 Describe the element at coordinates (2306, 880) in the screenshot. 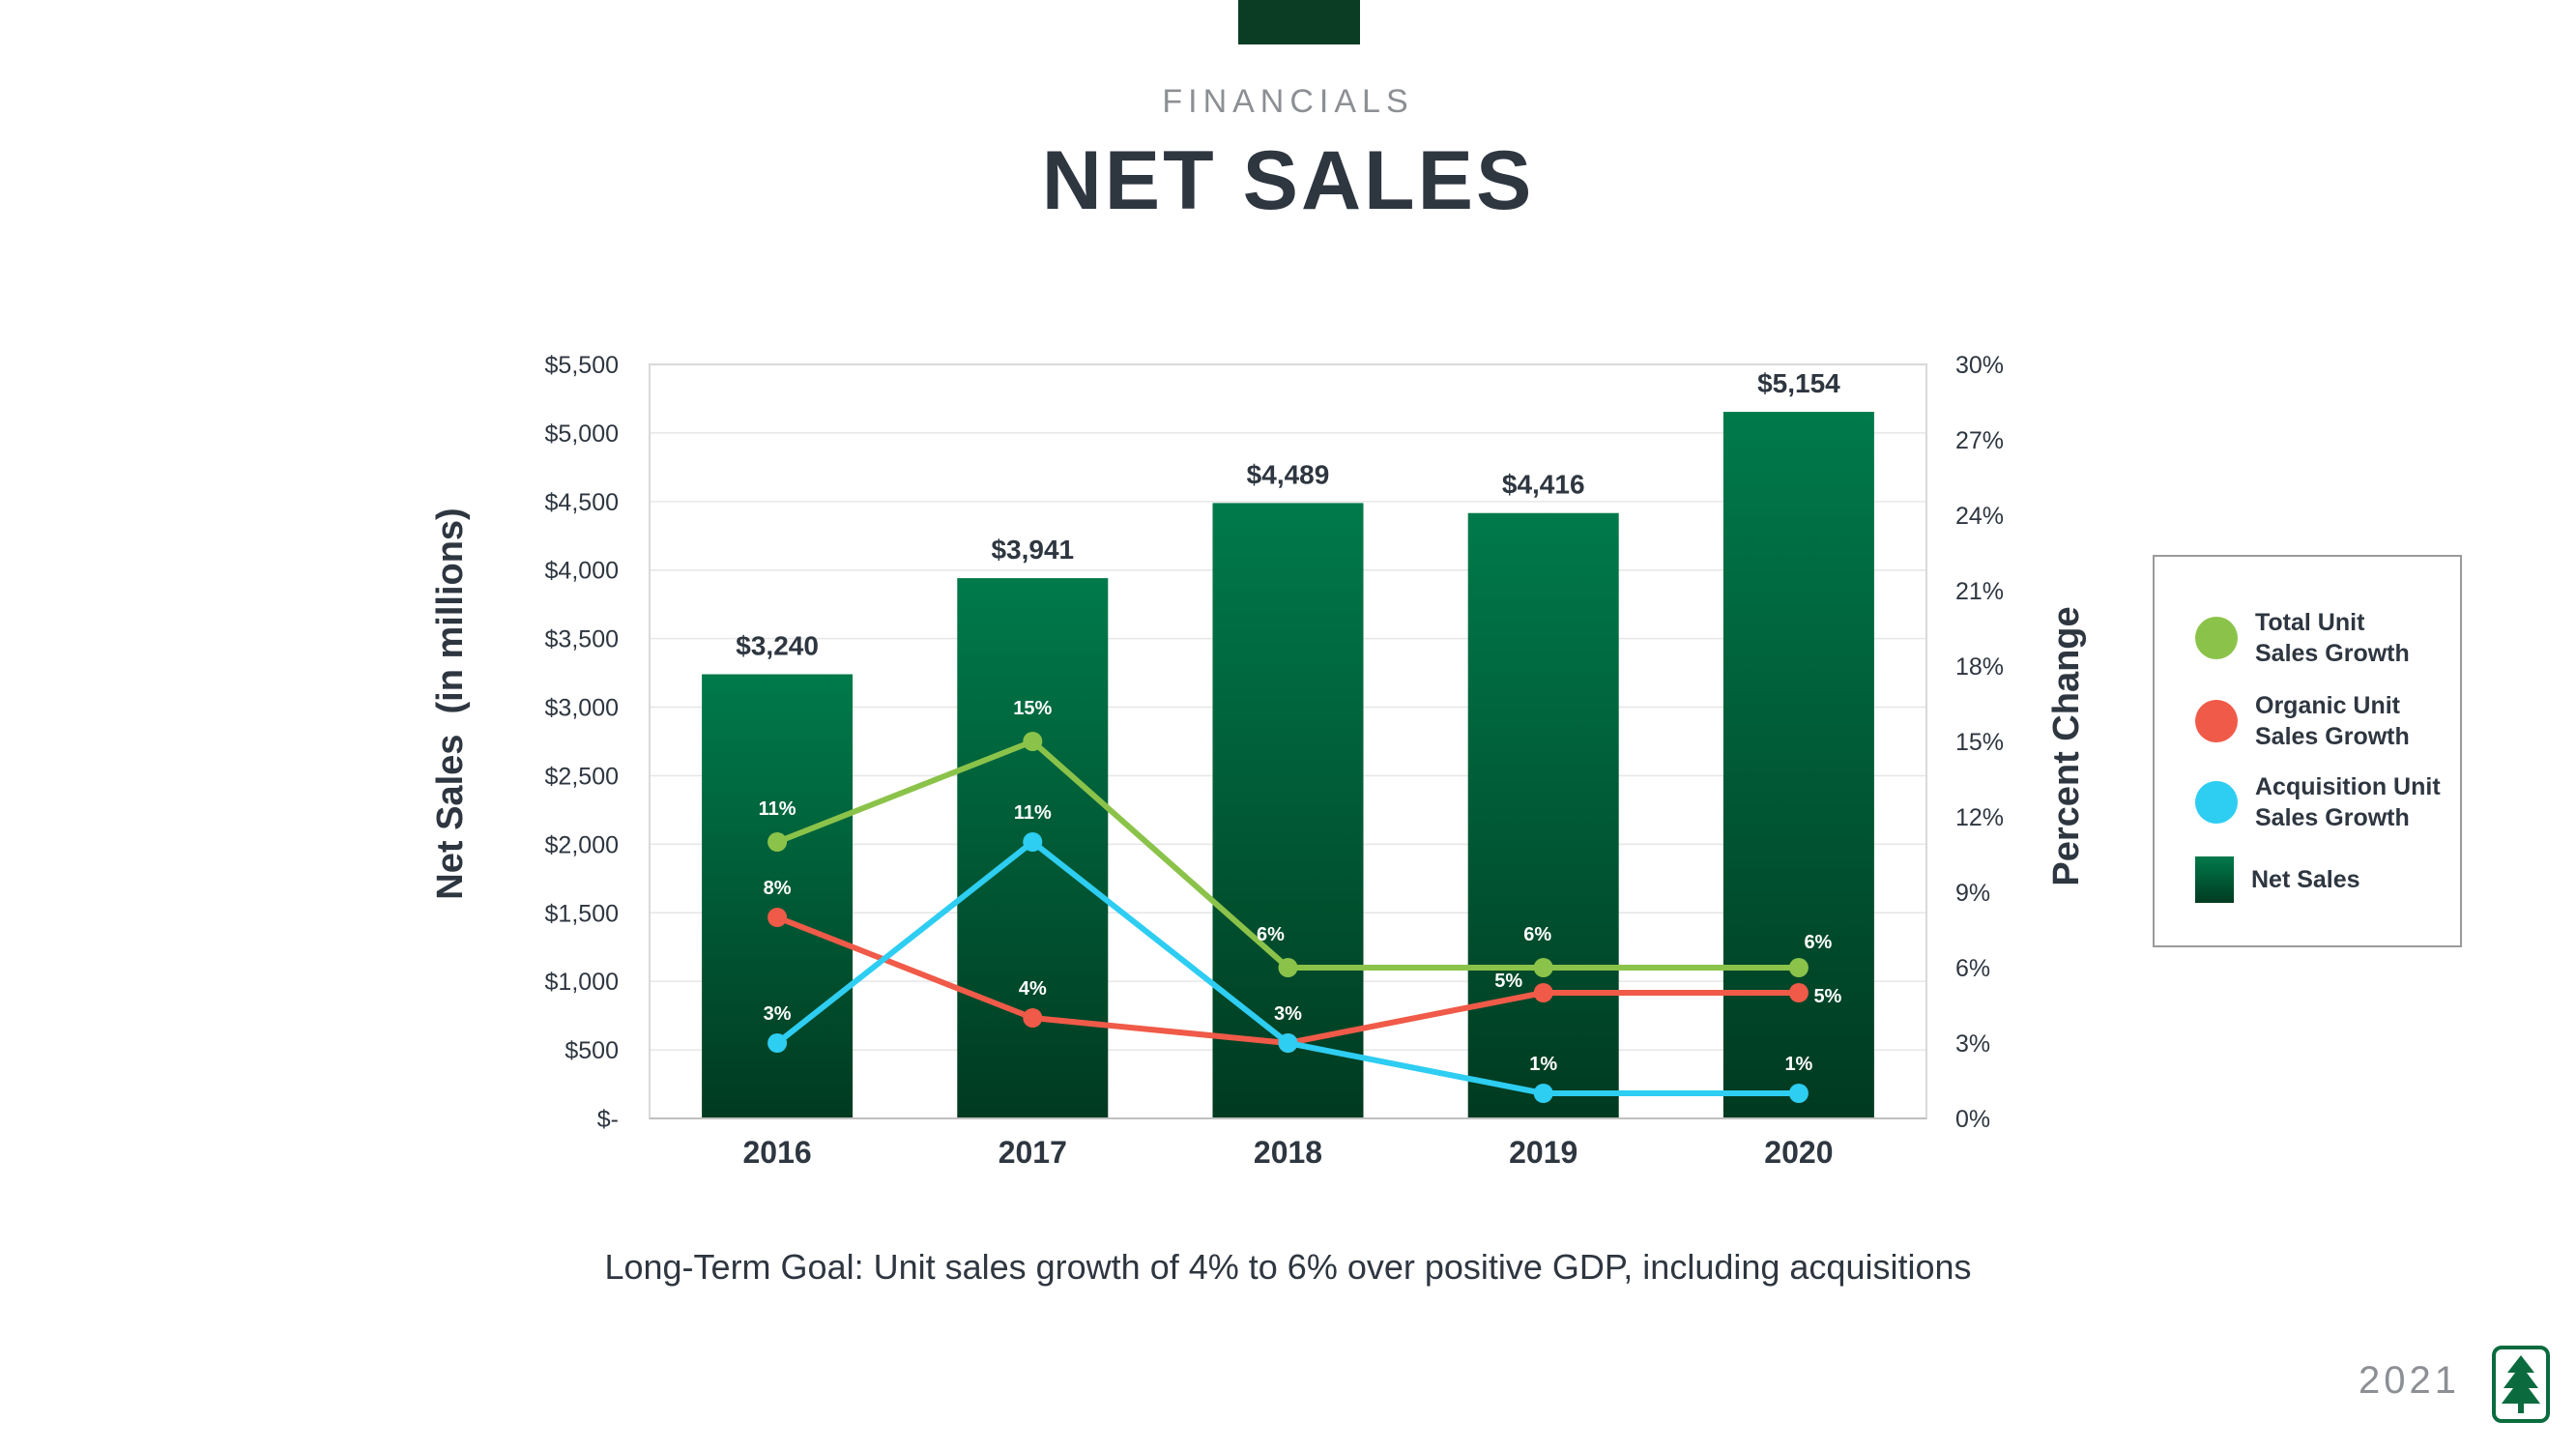

I see `legend-label-net-sales: Net Sales` at that location.